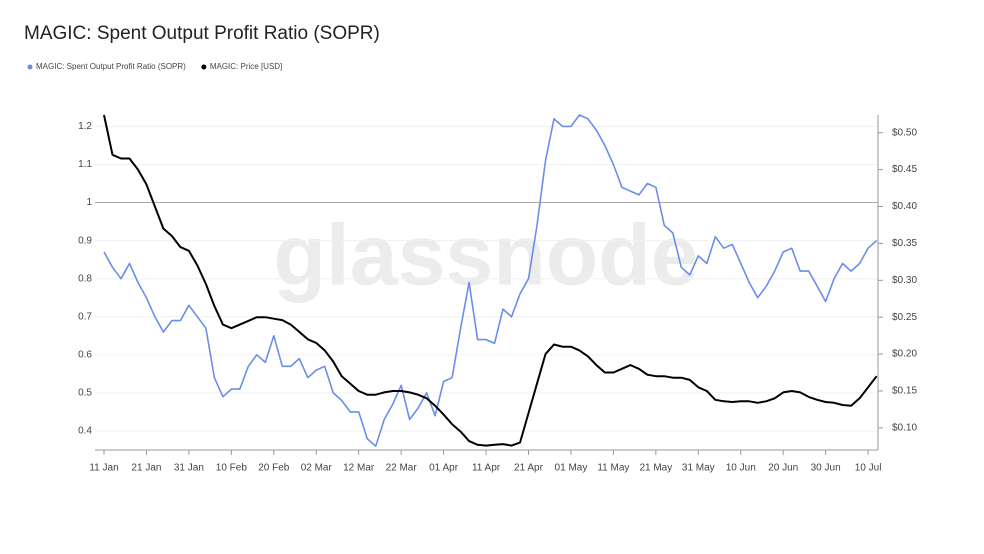 Image resolution: width=984 pixels, height=554 pixels. What do you see at coordinates (783, 468) in the screenshot?
I see `x-tick-label: 20 Jun` at bounding box center [783, 468].